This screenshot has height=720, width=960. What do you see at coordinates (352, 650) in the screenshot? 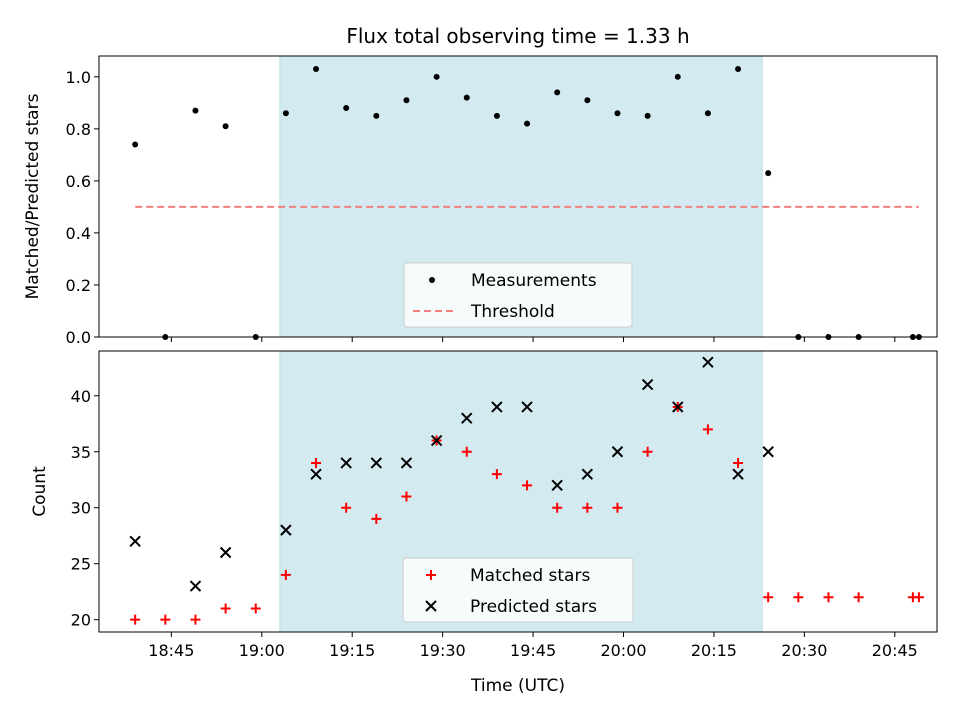
I see `x-tick-label: 19:15` at bounding box center [352, 650].